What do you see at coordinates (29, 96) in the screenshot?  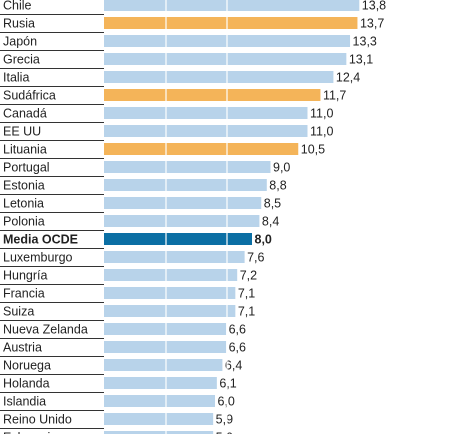 I see `category-label: Sudáfrica` at bounding box center [29, 96].